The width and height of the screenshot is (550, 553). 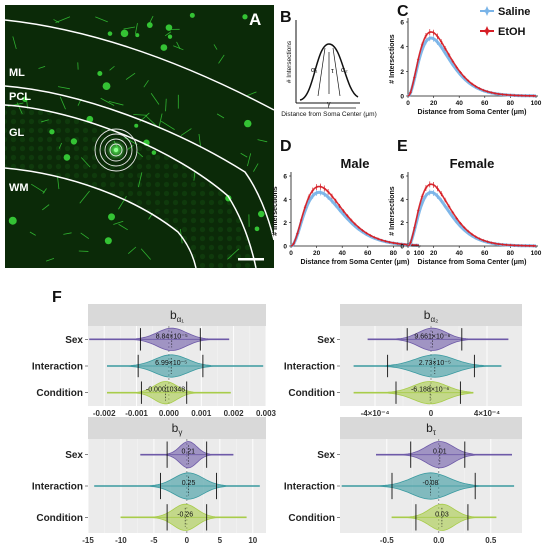 I want to click on panel-a-letter: A, so click(x=255, y=19).